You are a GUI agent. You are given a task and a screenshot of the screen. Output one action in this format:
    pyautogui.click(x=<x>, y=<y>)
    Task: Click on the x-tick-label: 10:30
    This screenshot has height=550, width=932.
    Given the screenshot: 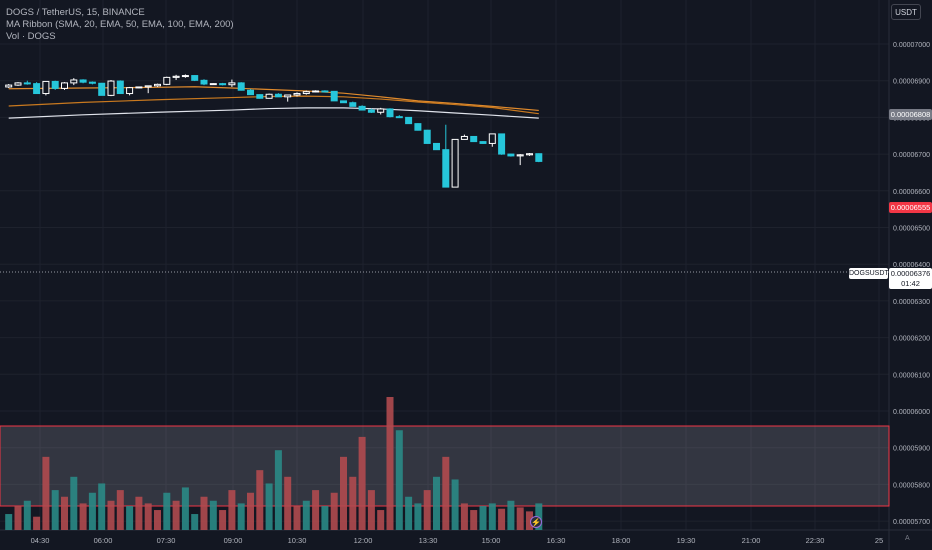 What is the action you would take?
    pyautogui.click(x=297, y=540)
    